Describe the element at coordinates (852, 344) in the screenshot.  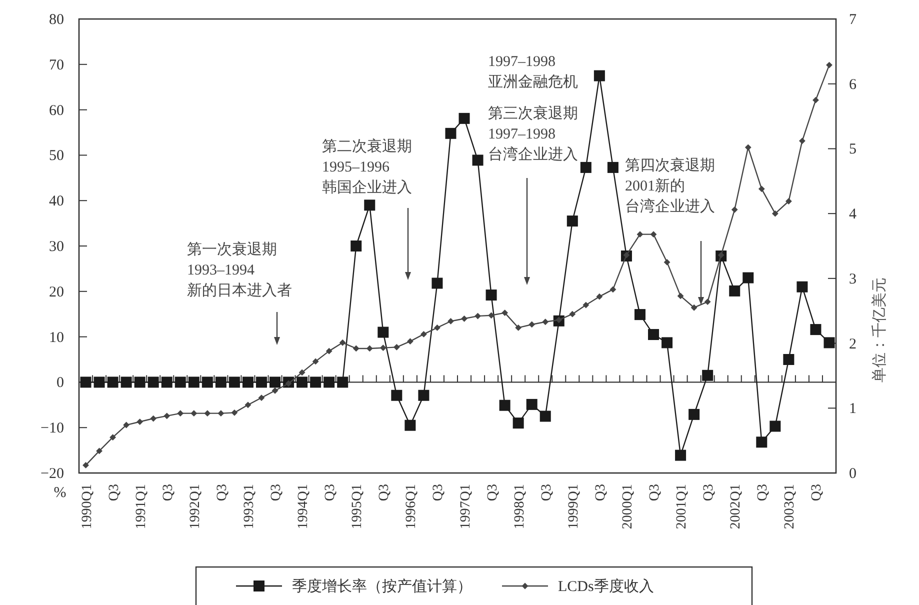
I see `y2-tick-label: 2` at that location.